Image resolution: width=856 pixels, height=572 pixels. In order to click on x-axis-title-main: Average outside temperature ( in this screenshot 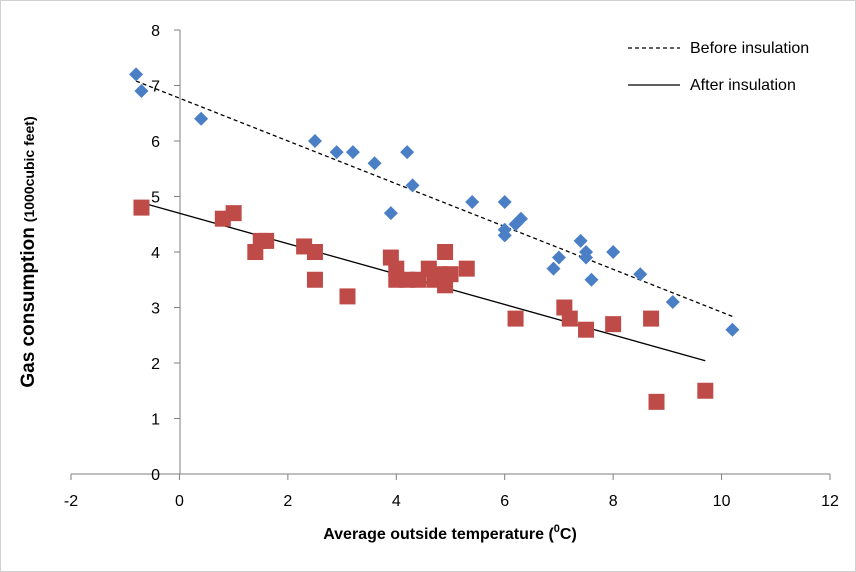, I will do `click(438, 534)`.